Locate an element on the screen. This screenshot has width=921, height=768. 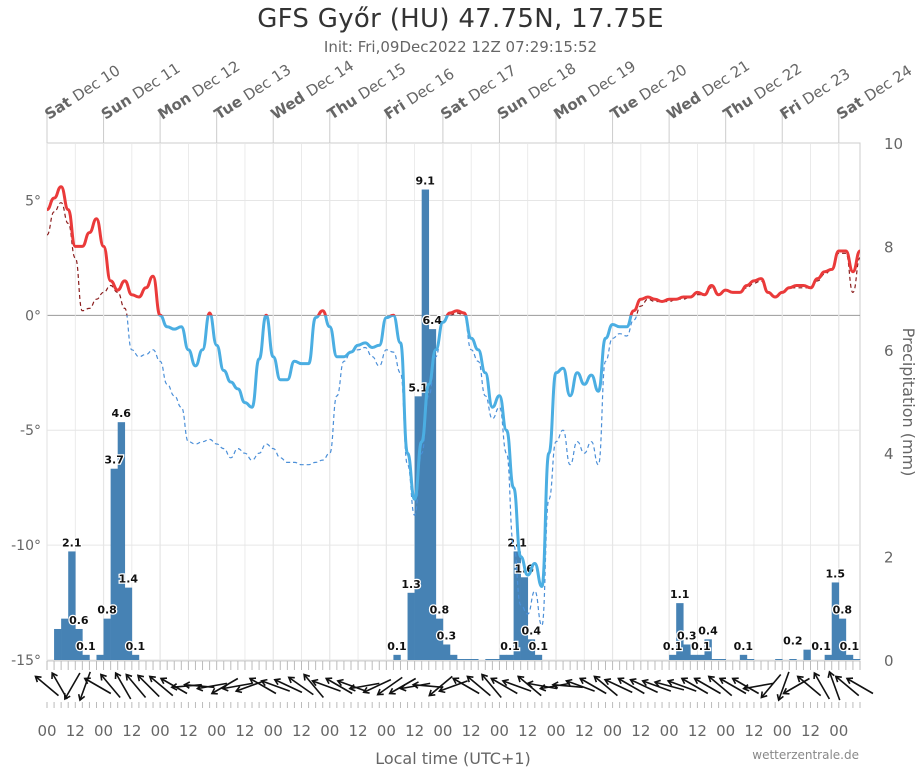
y-right-tick-label: 0 is located at coordinates (889, 661).